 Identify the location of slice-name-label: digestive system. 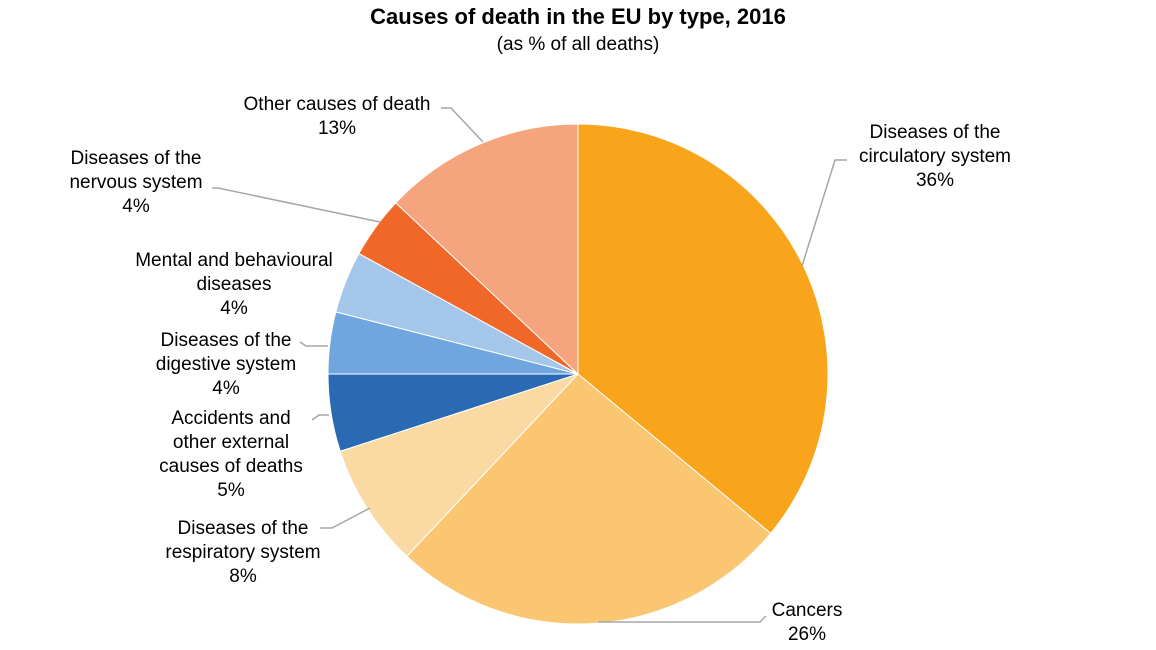
(226, 364).